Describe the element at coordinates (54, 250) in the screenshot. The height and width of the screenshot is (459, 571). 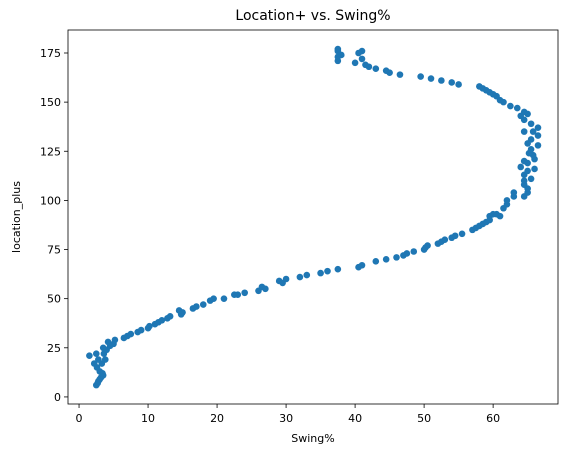
I see `y-tick-label: 75` at that location.